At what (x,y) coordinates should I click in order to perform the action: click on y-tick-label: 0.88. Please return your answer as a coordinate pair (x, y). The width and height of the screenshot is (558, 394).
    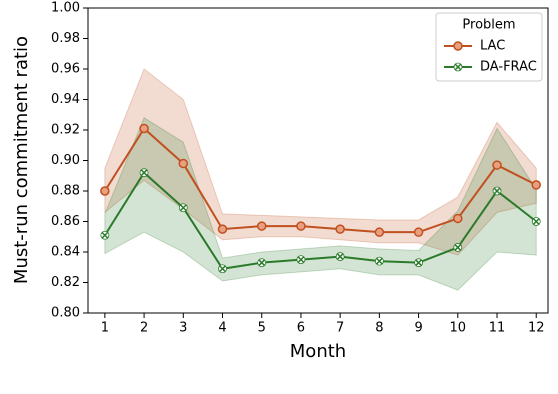
    Looking at the image, I should click on (65, 191).